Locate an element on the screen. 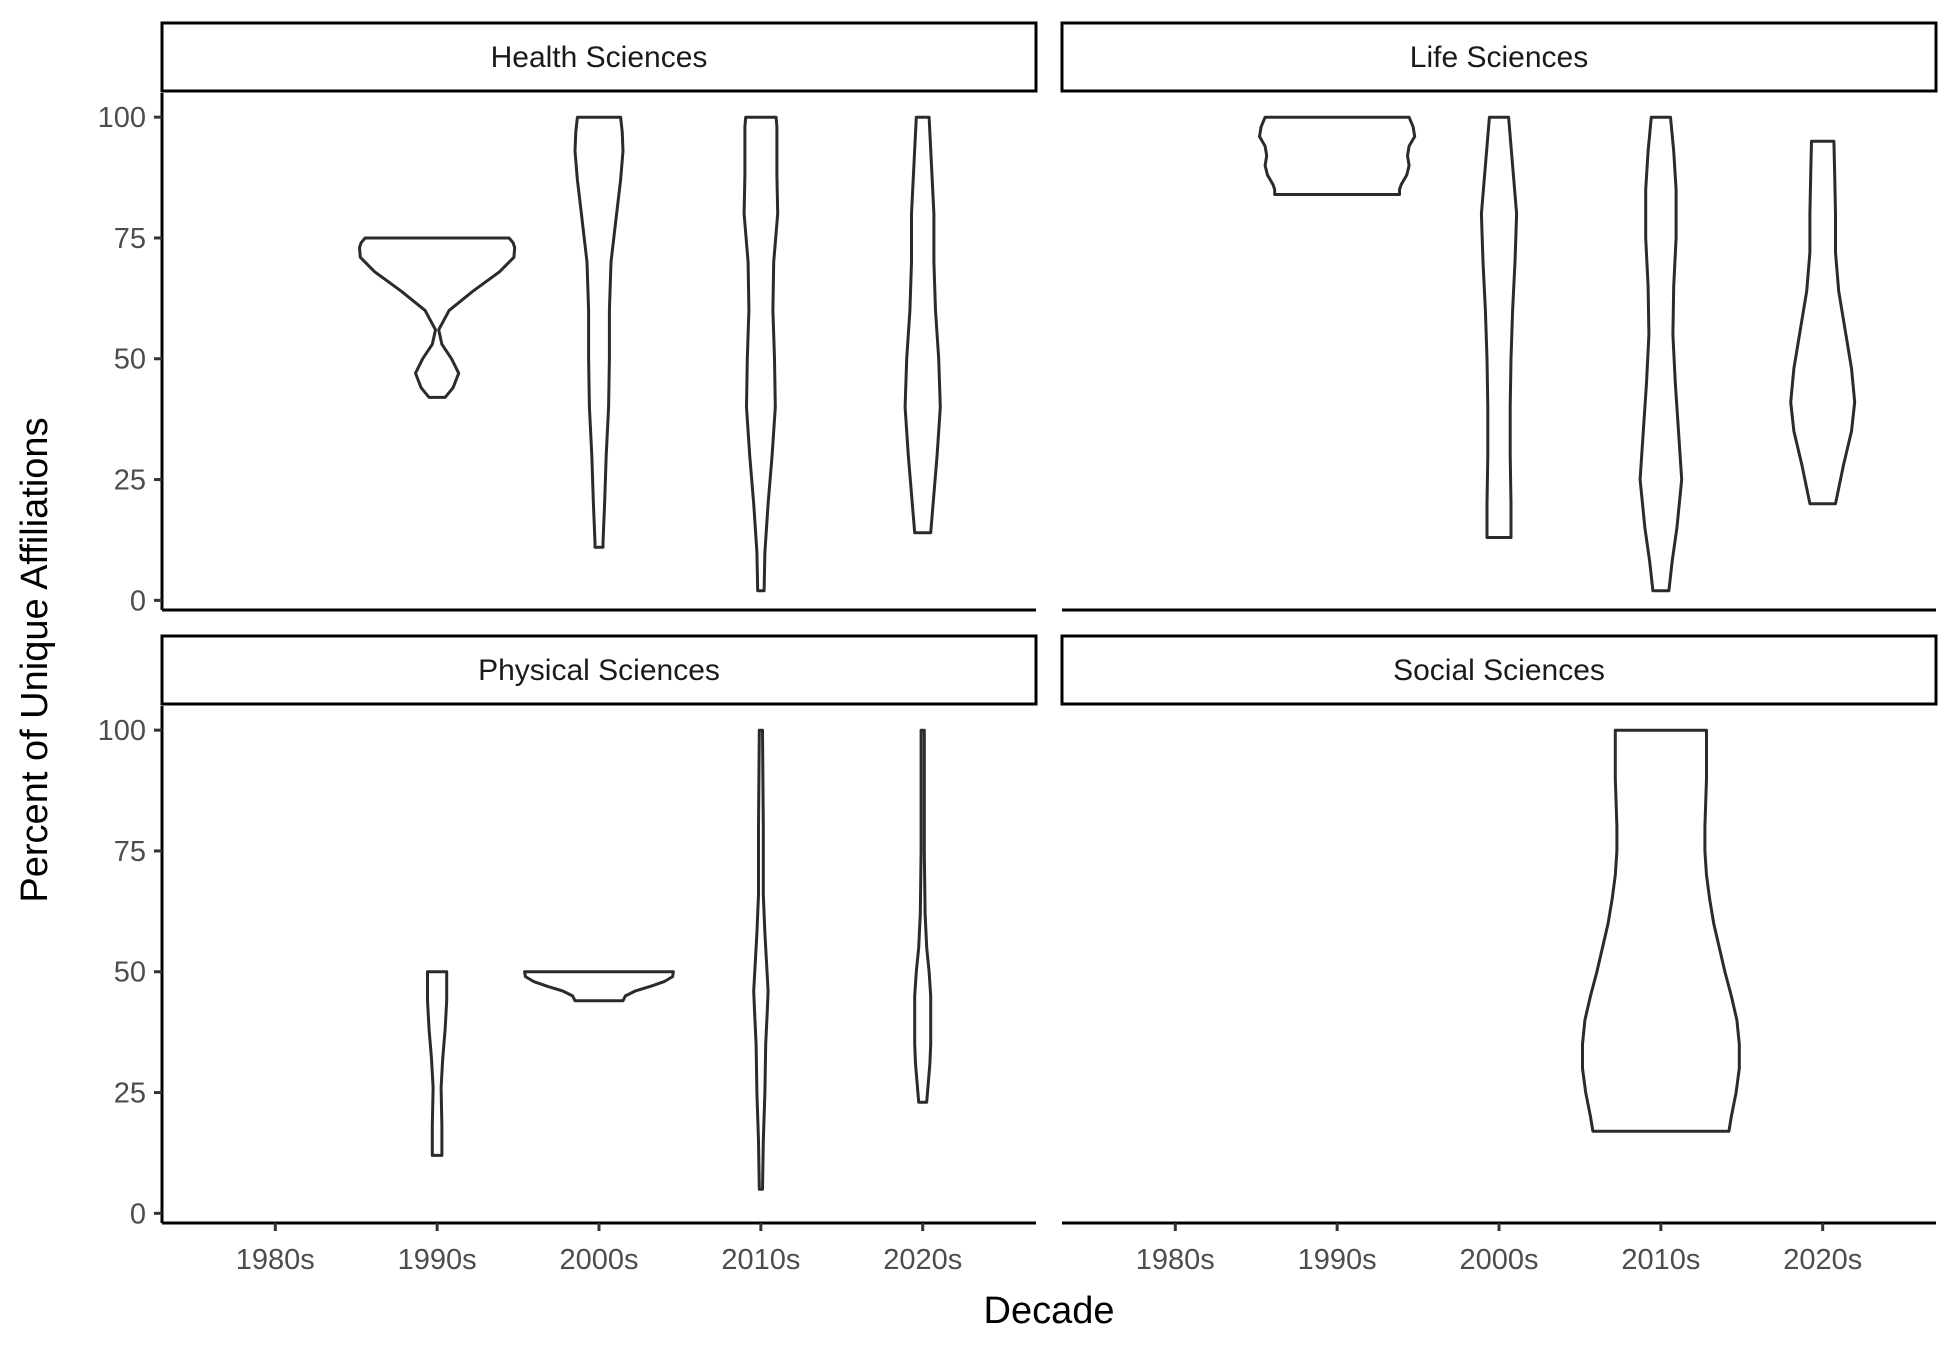 The width and height of the screenshot is (1950, 1350). x-axis-title: Decade is located at coordinates (1049, 1311).